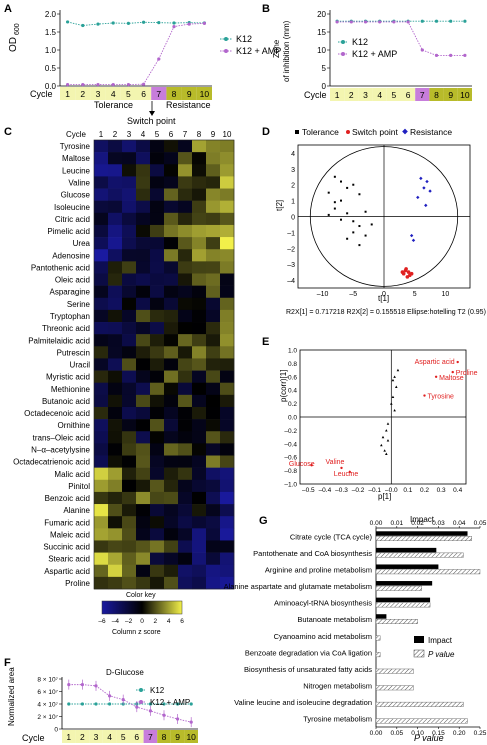 The height and width of the screenshot is (745, 487). I want to click on metabolite-label: Tyrosine, so click(75, 146).